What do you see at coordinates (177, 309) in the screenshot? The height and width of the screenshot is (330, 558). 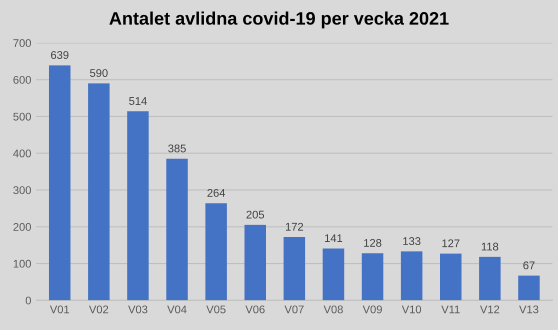 I see `x-tick-label: V04` at bounding box center [177, 309].